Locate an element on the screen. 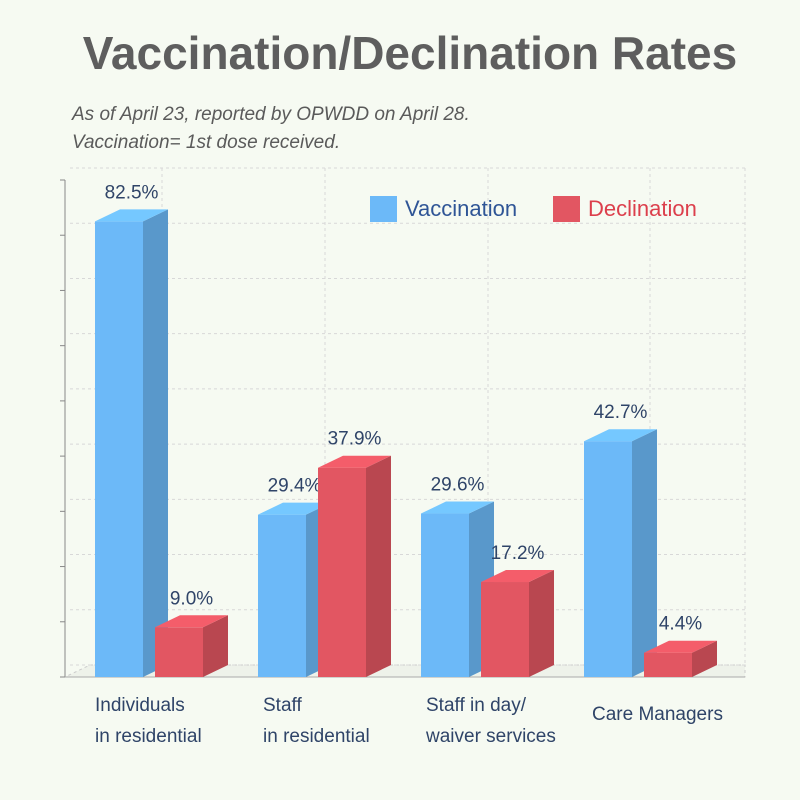  value-label: 42.7% is located at coordinates (621, 412).